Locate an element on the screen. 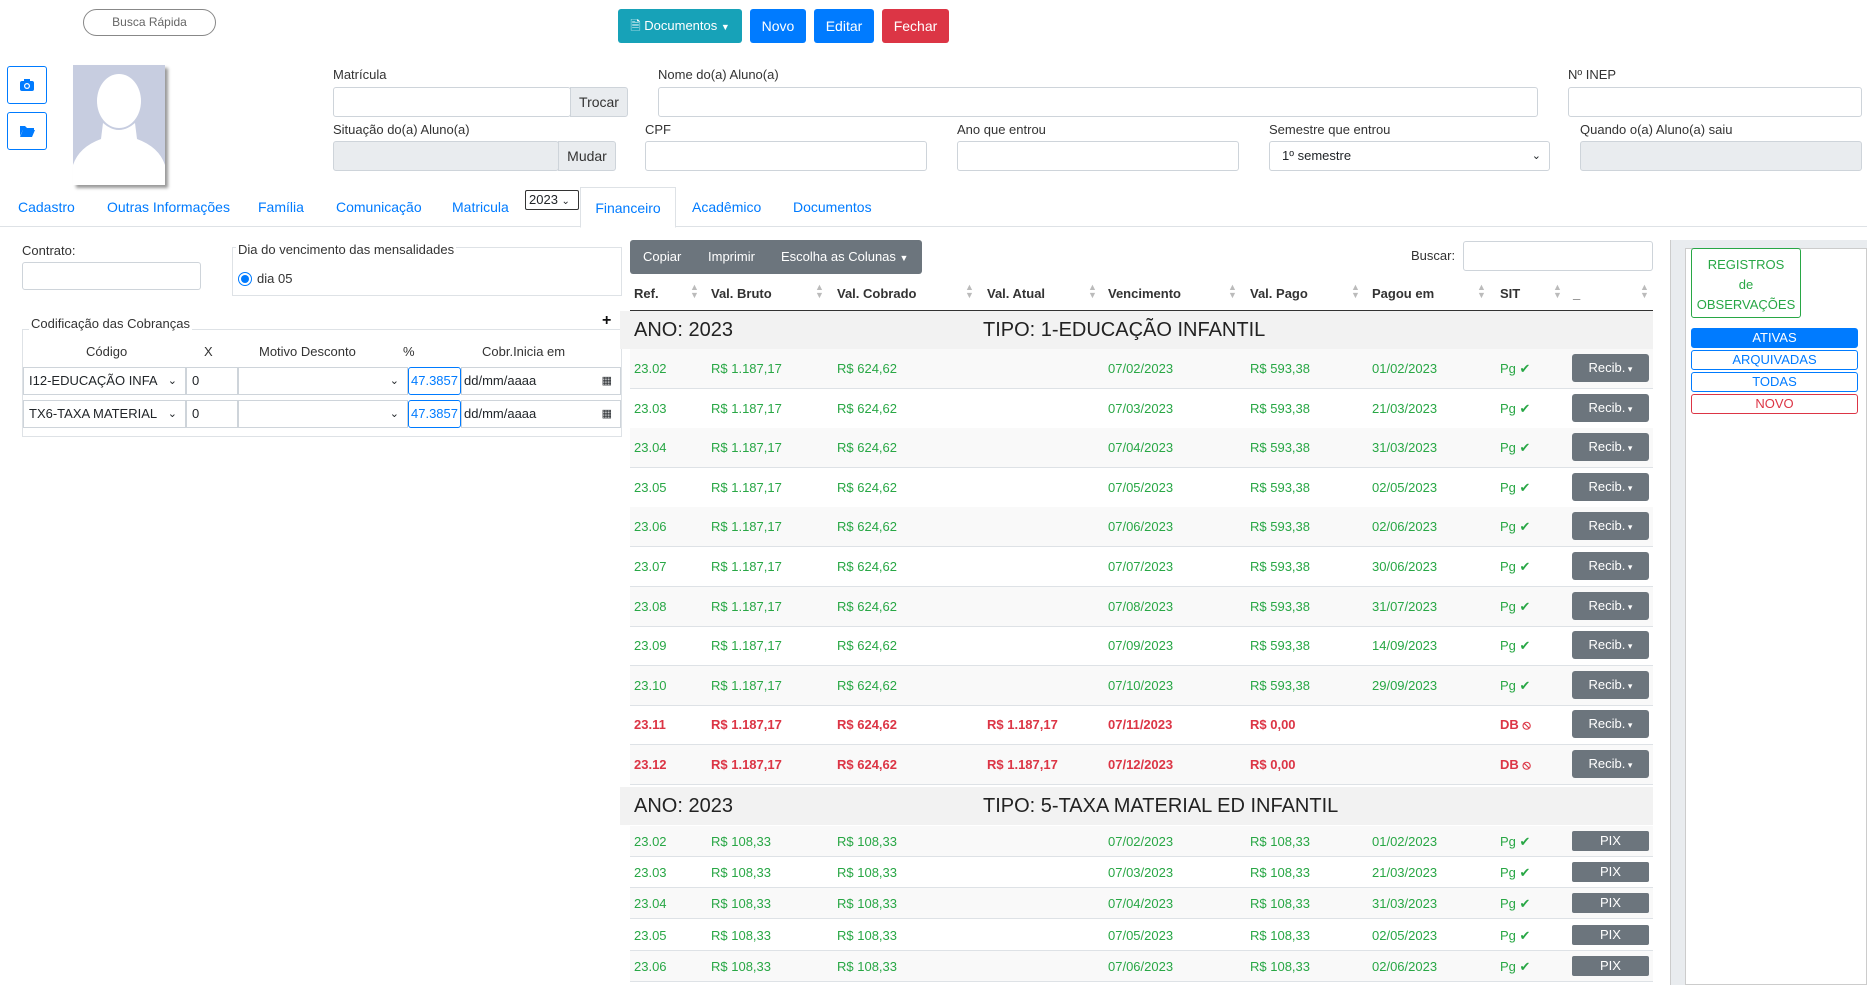 The image size is (1867, 985). edit-button: Editar is located at coordinates (844, 26).